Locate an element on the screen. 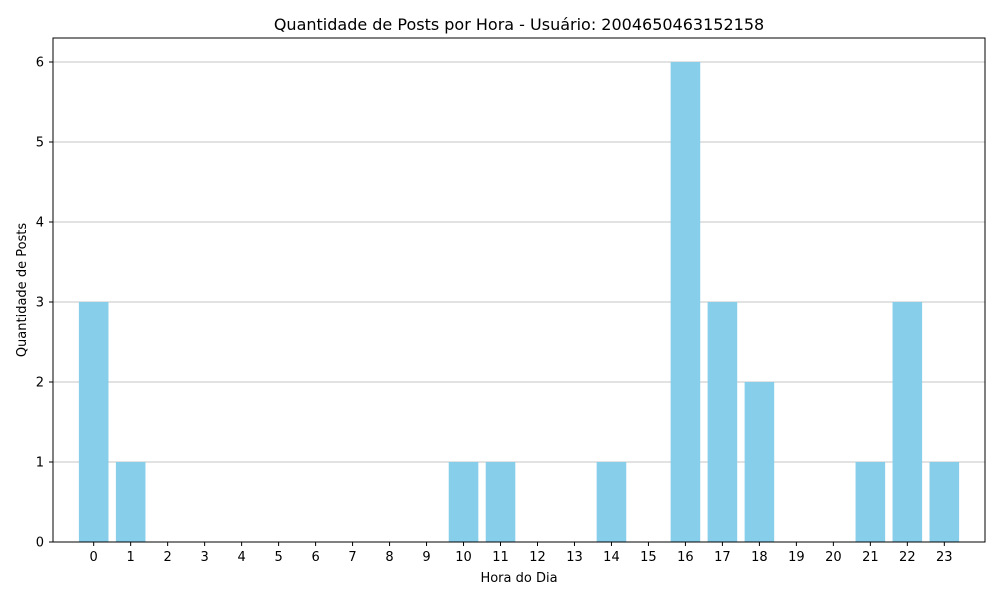 The image size is (1000, 604). x-tick-label: 15 is located at coordinates (648, 557).